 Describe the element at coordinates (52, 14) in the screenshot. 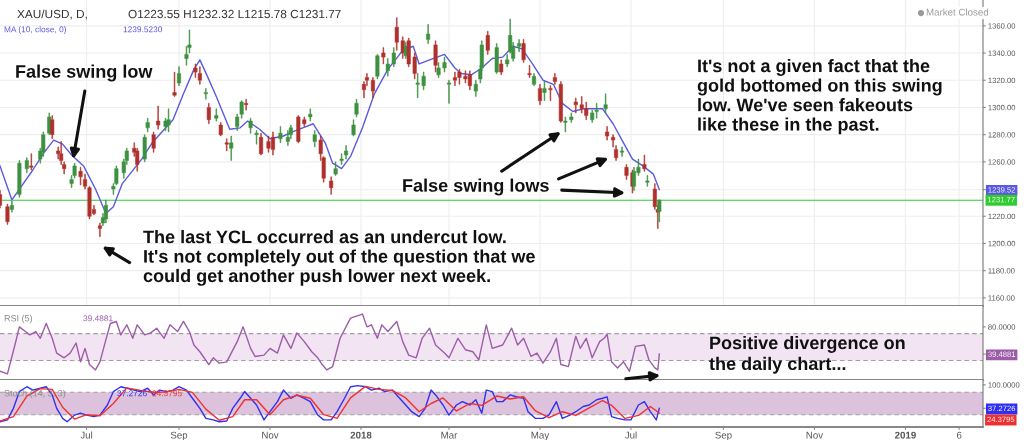

I see `text: XAU/USD, D,` at that location.